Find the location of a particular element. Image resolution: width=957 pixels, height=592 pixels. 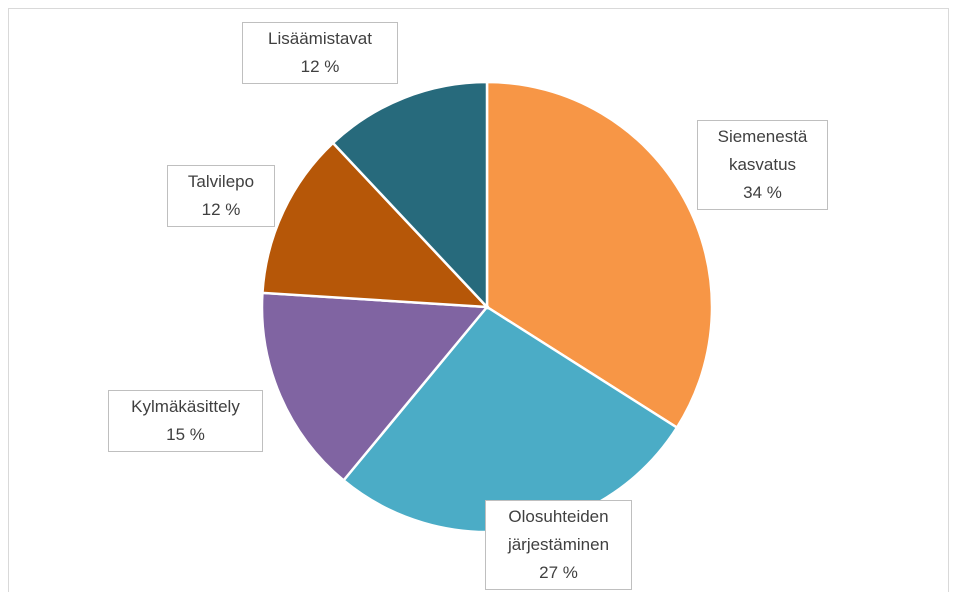

data-label: Olosuhteiden järjestäminen 27 % is located at coordinates (558, 545).